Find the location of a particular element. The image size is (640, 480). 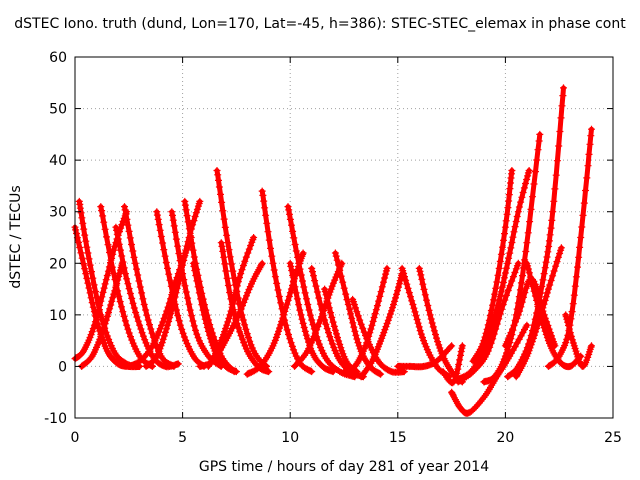

y-tick-label: 10 is located at coordinates (58, 316).